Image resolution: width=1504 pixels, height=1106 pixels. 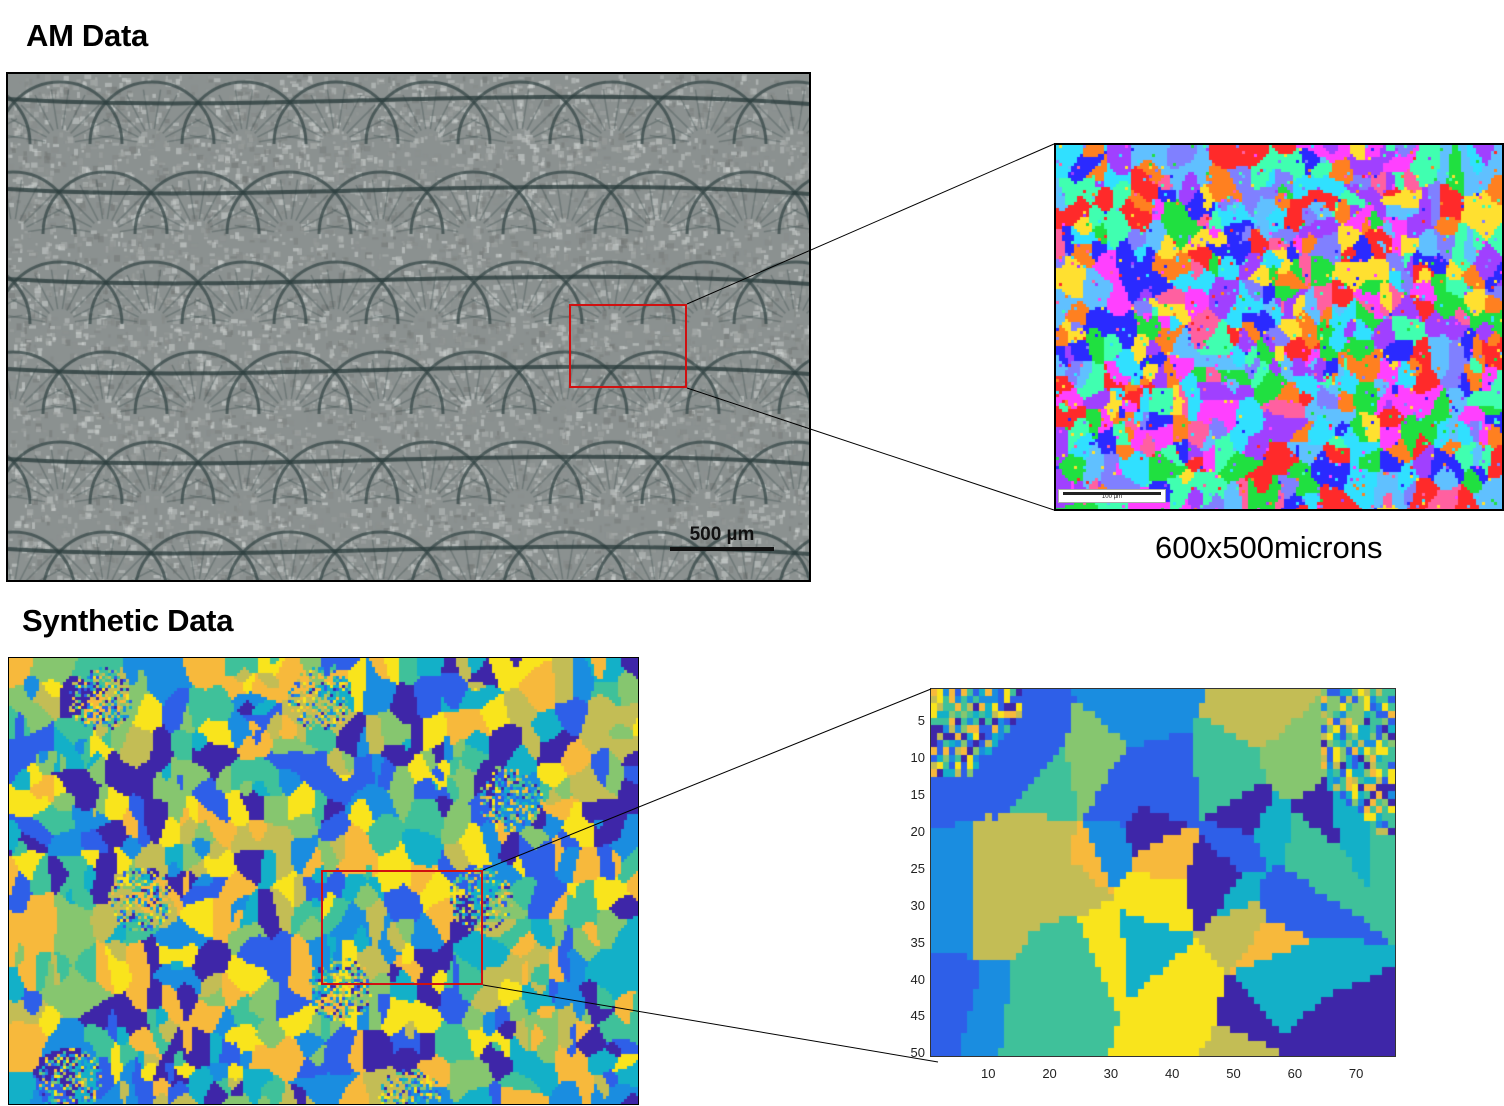 What do you see at coordinates (917, 942) in the screenshot?
I see `y-tick-label: 35` at bounding box center [917, 942].